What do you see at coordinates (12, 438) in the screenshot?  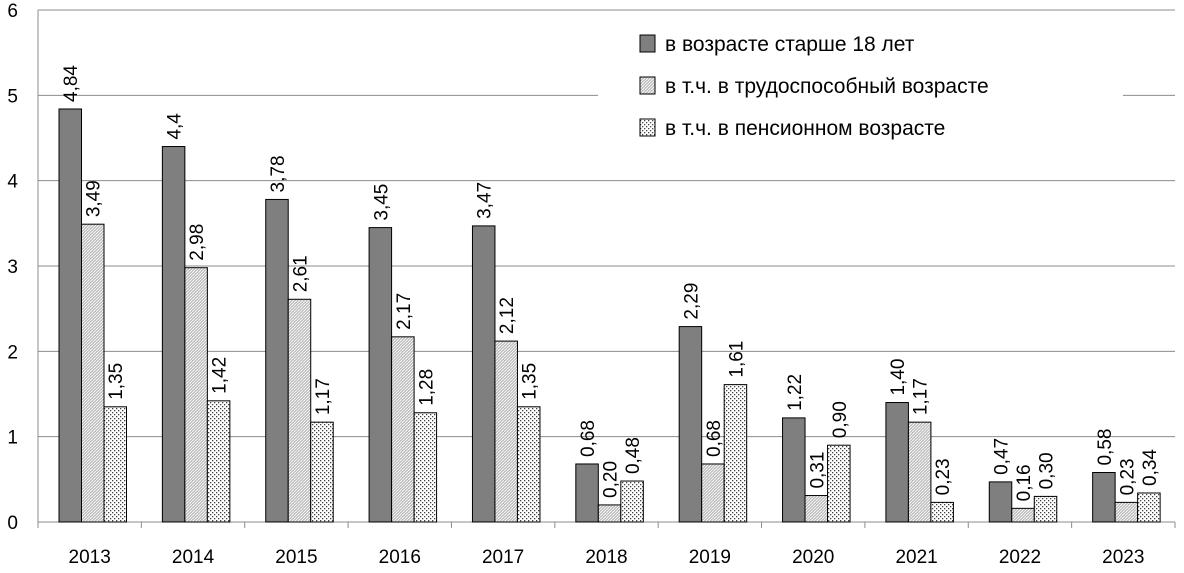 I see `y-tick-label: 1` at bounding box center [12, 438].